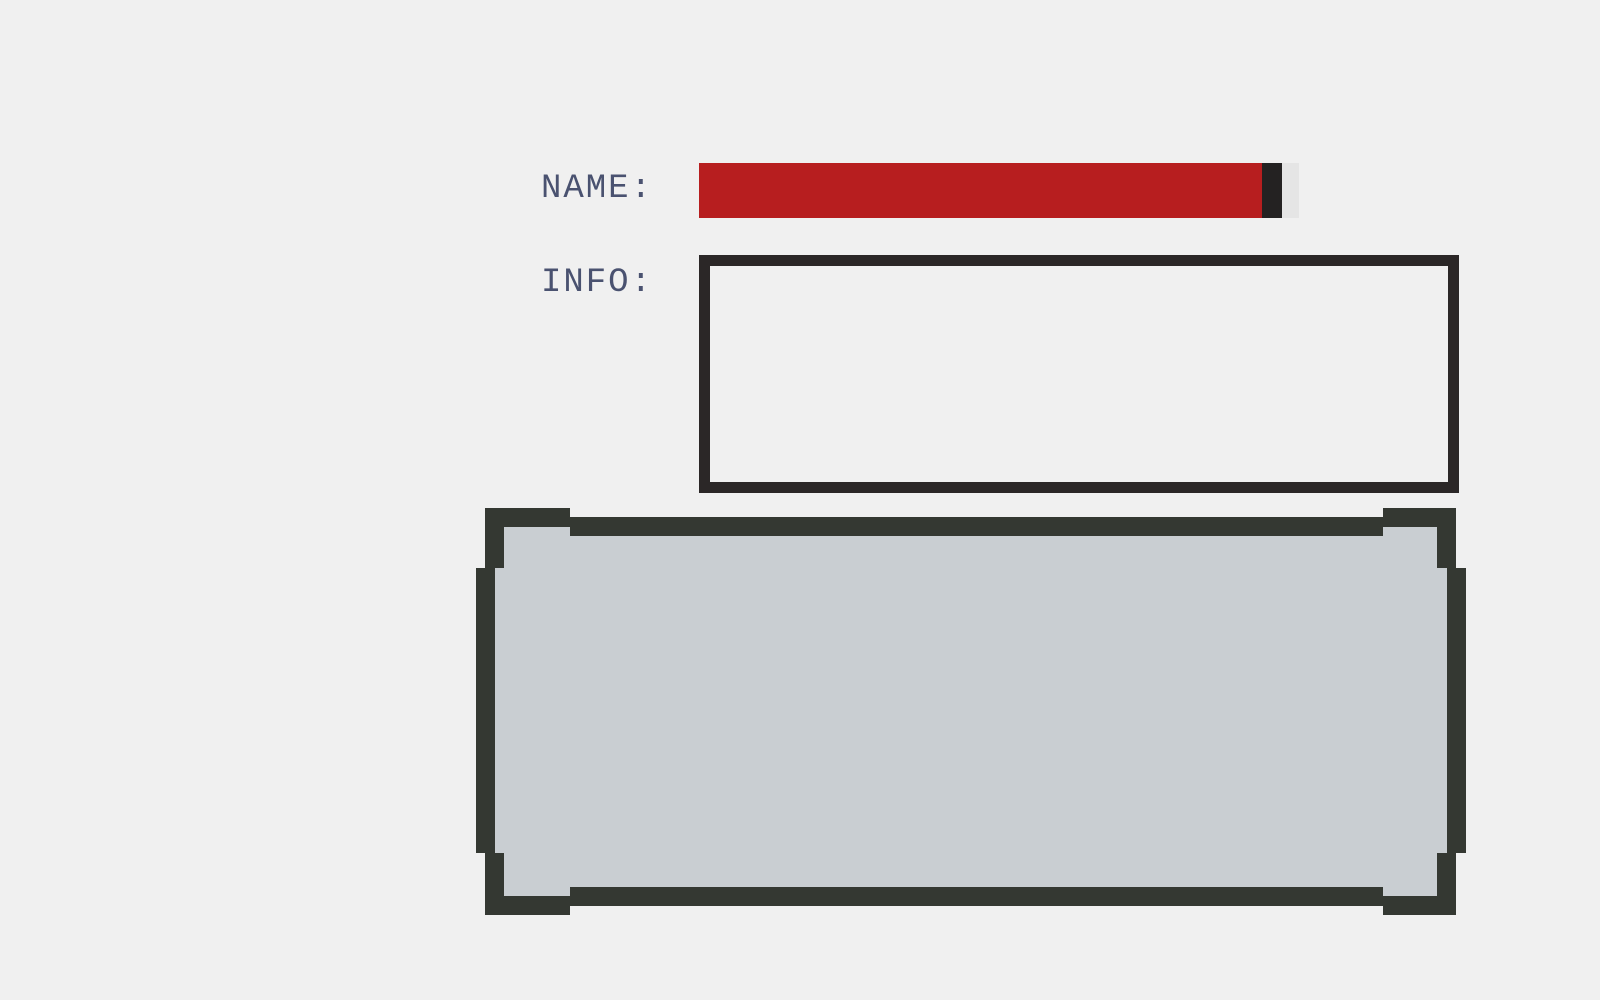  I want to click on info-textarea, so click(1079, 374).